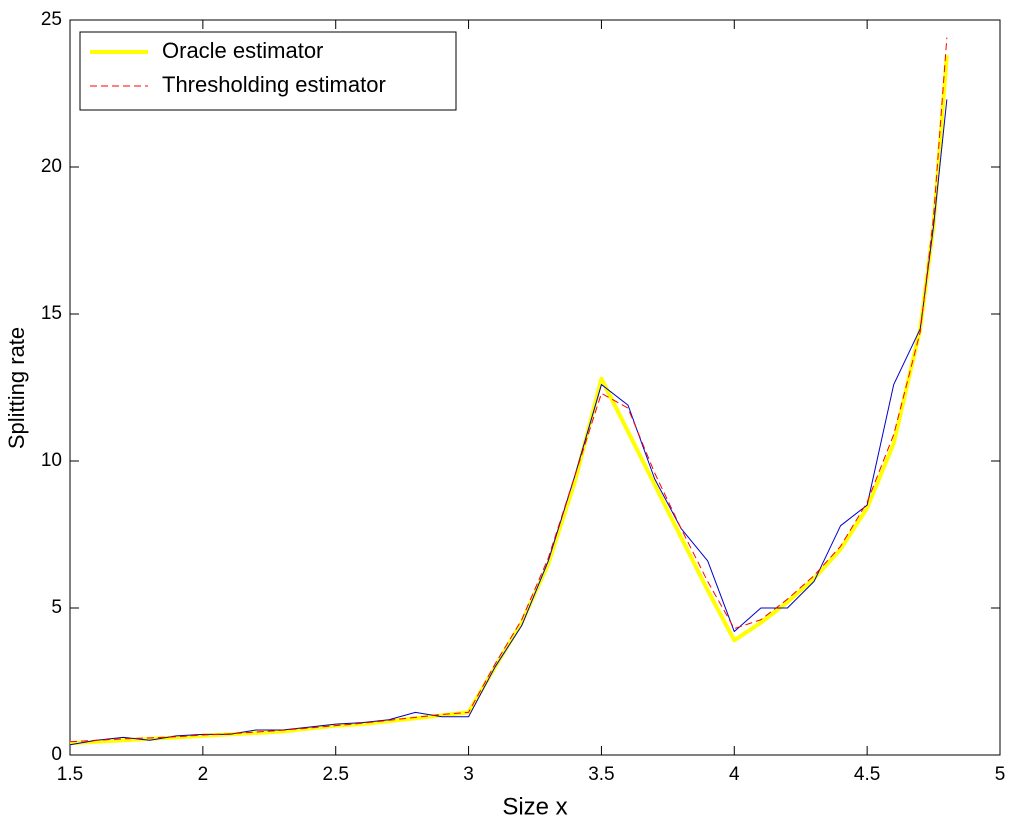 The image size is (1020, 835). I want to click on x-tick-label: 3.5, so click(601, 774).